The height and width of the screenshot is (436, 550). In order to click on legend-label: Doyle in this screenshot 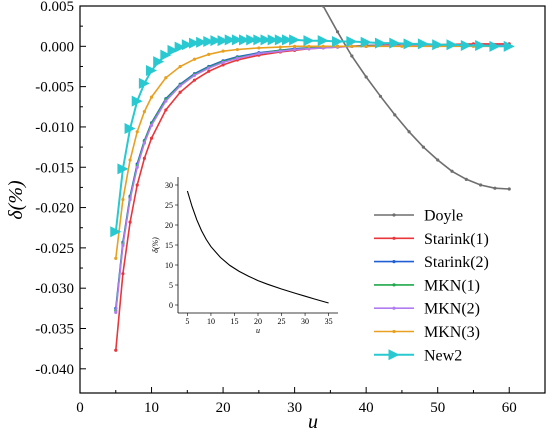, I will do `click(443, 216)`.